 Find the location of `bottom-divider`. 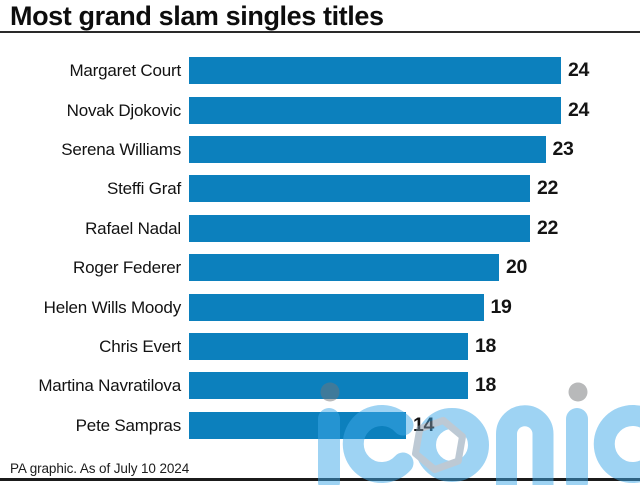

bottom-divider is located at coordinates (320, 479).